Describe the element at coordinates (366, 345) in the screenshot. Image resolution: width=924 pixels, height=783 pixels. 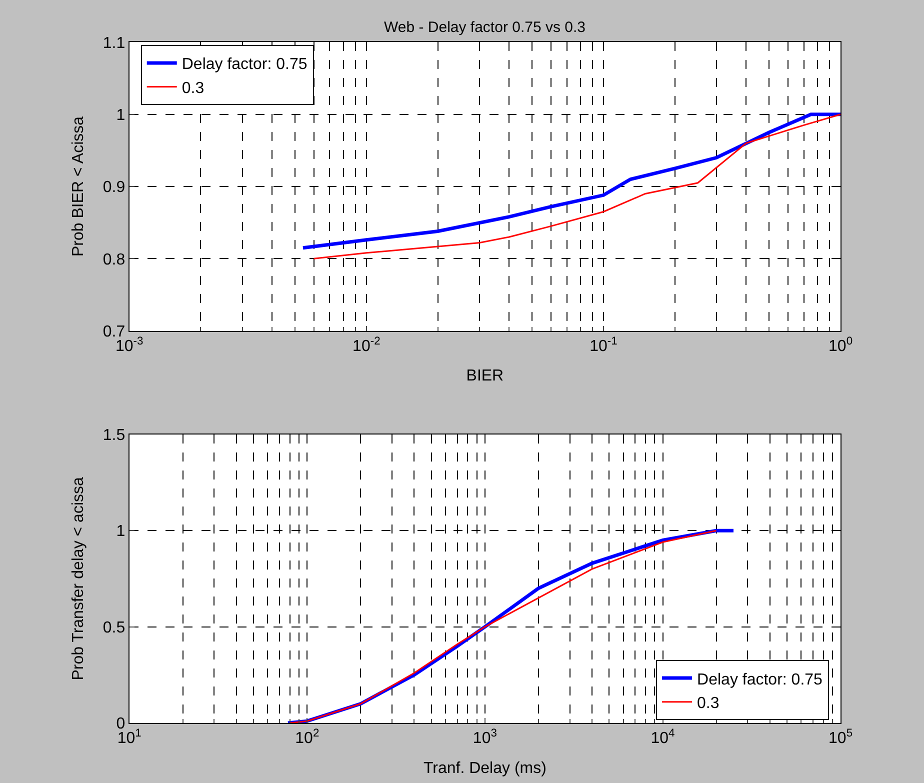
I see `x-tick-label: 10$^{-2}$` at that location.